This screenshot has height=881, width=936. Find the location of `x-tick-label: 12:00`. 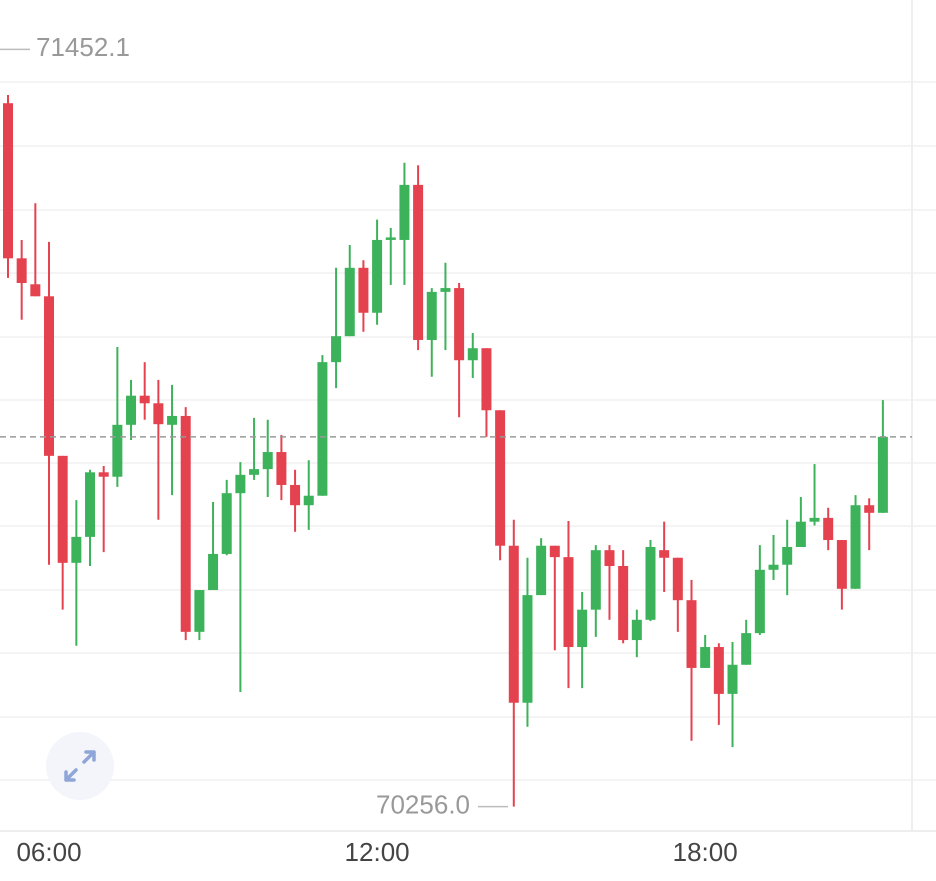

x-tick-label: 12:00 is located at coordinates (377, 852).